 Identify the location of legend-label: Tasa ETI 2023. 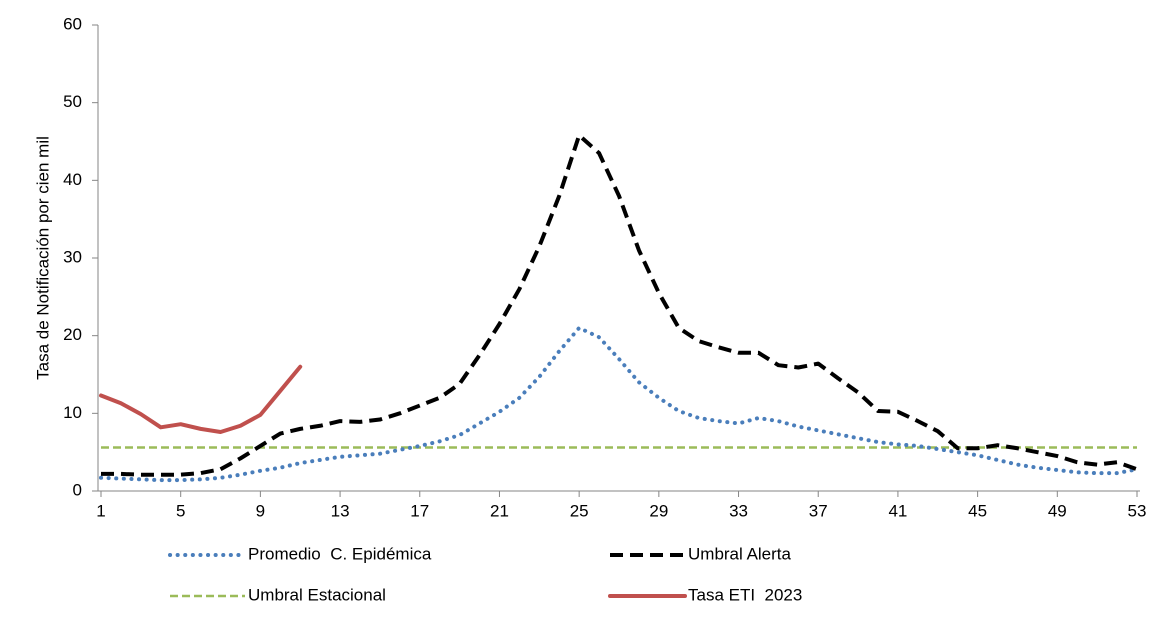
(745, 594).